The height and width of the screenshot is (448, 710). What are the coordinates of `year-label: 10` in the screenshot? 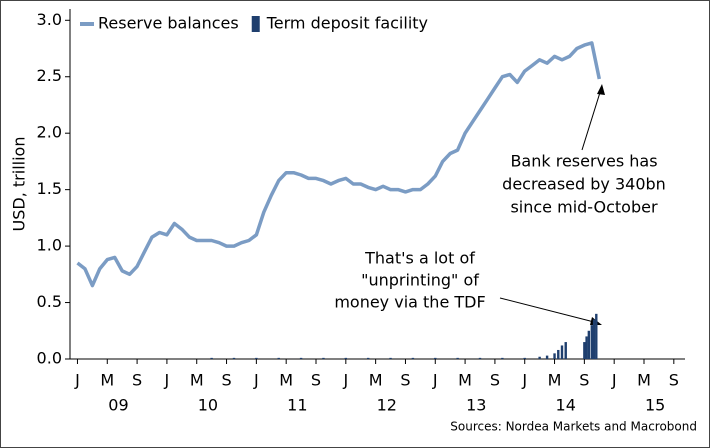 It's located at (208, 405).